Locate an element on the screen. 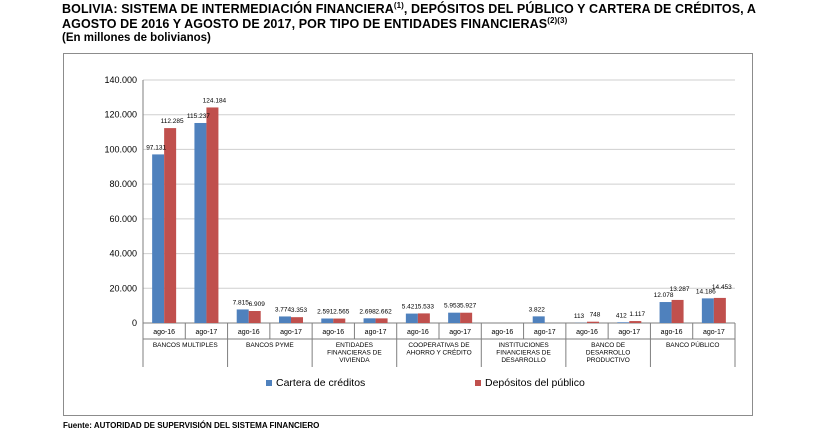 The height and width of the screenshot is (434, 818). data-label-depositos: 5.927 is located at coordinates (468, 306).